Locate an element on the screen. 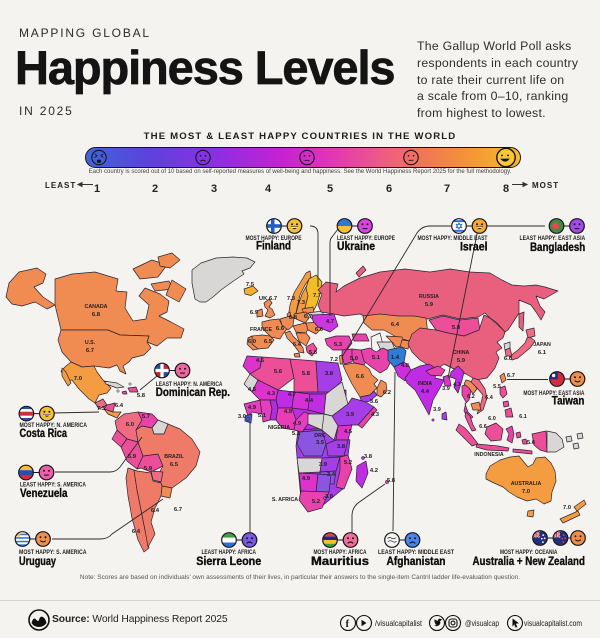 This screenshot has height=638, width=600. svg-text: FRANCE is located at coordinates (261, 330).